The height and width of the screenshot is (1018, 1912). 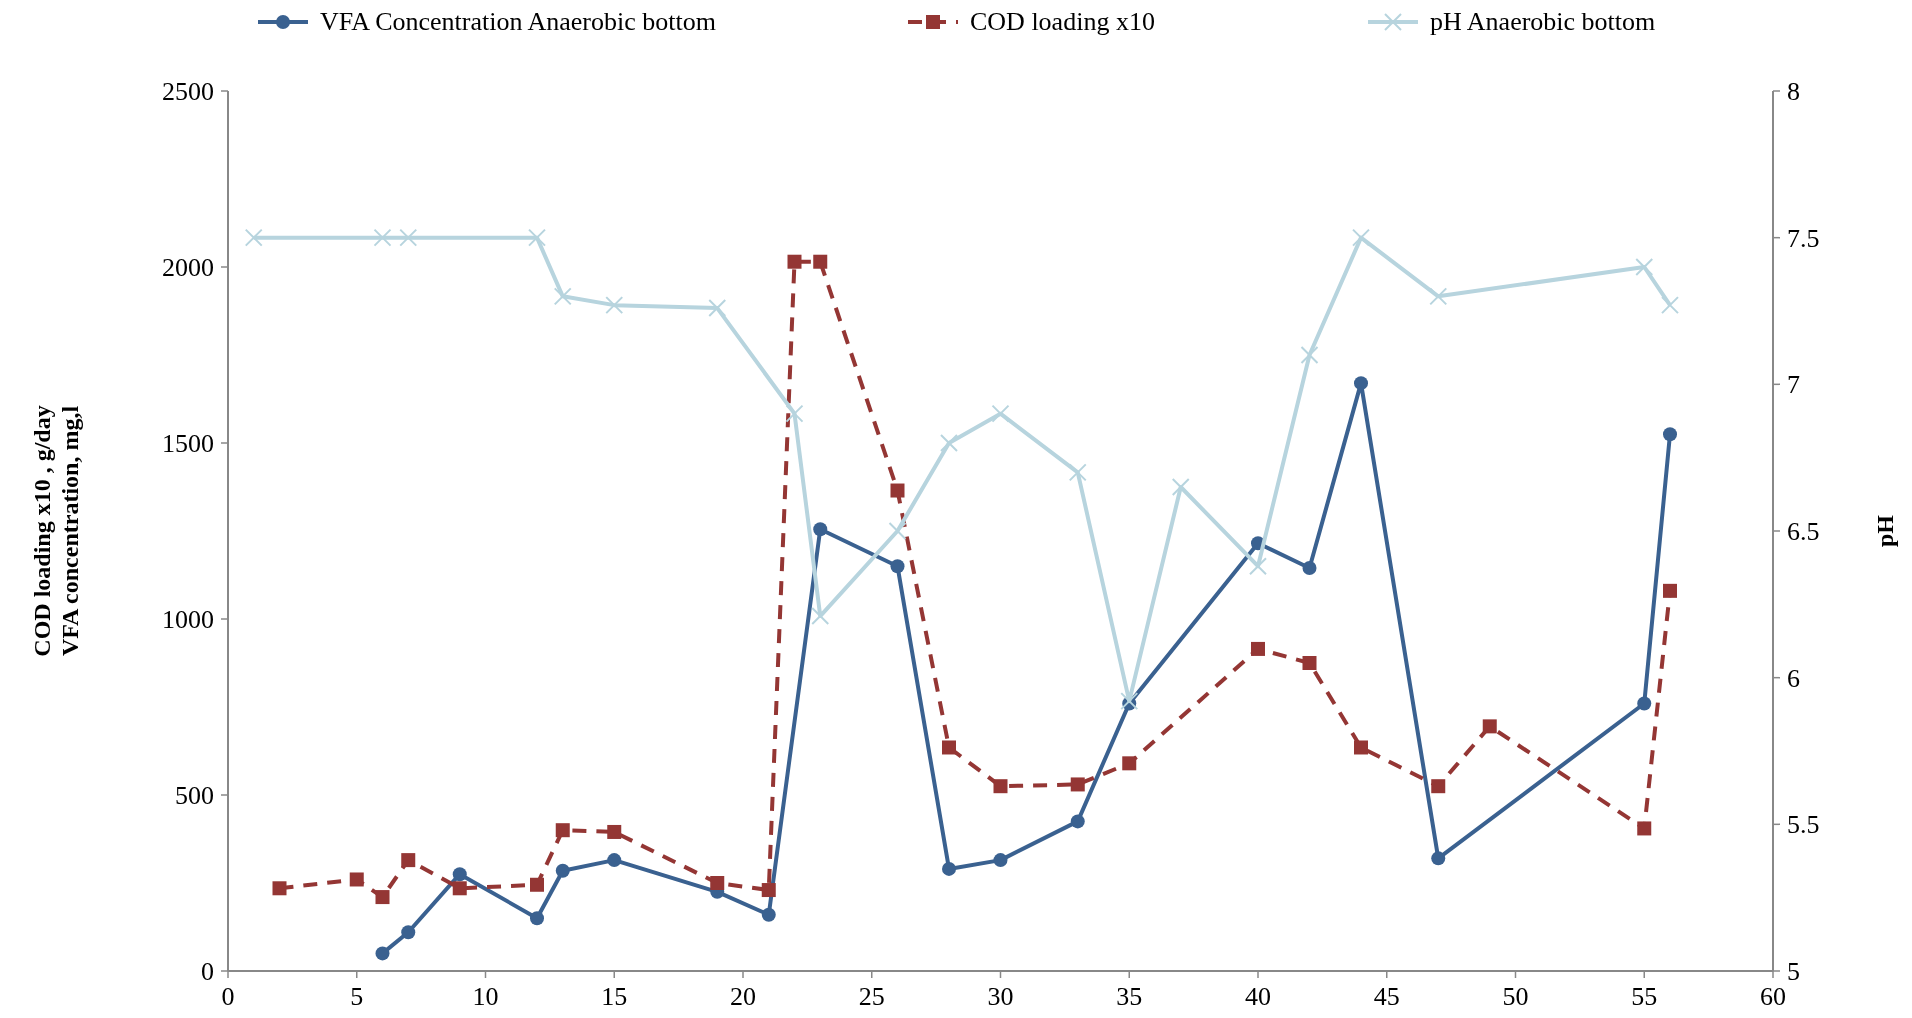 What do you see at coordinates (485, 996) in the screenshot?
I see `x-tick-label: 10` at bounding box center [485, 996].